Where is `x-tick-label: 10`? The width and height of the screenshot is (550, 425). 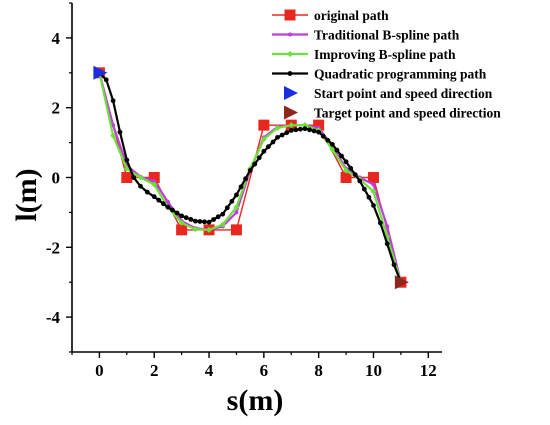 x-tick-label: 10 is located at coordinates (373, 370).